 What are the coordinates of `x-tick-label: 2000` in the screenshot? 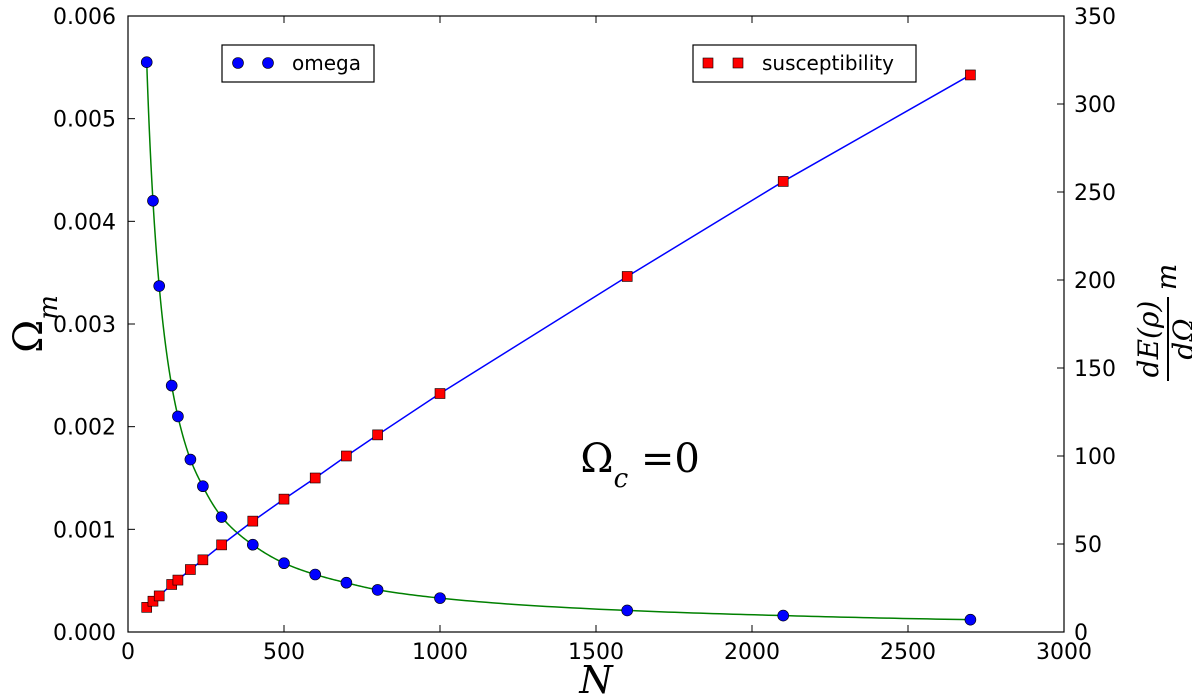 It's located at (752, 652).